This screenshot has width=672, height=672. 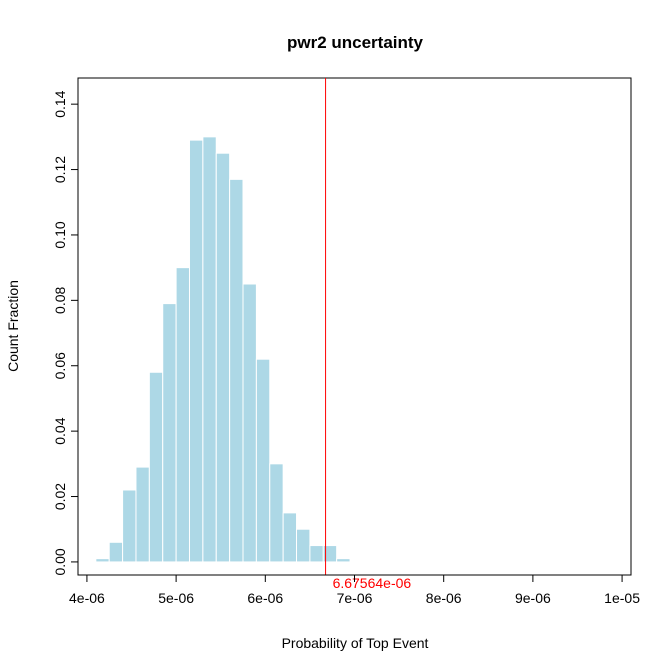 What do you see at coordinates (13, 326) in the screenshot?
I see `y-axis-label: Count Fraction` at bounding box center [13, 326].